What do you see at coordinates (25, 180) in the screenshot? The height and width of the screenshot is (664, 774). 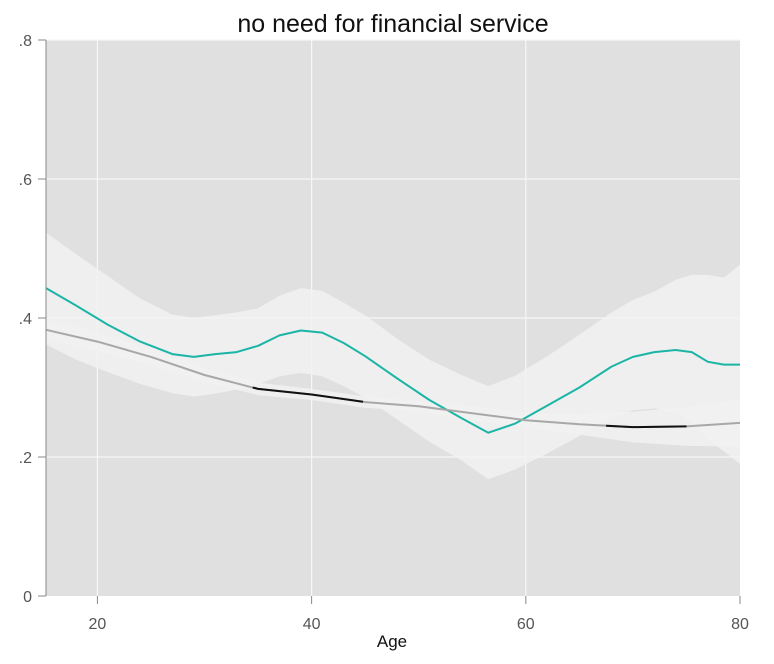 I see `y-tick-label: .6` at bounding box center [25, 180].